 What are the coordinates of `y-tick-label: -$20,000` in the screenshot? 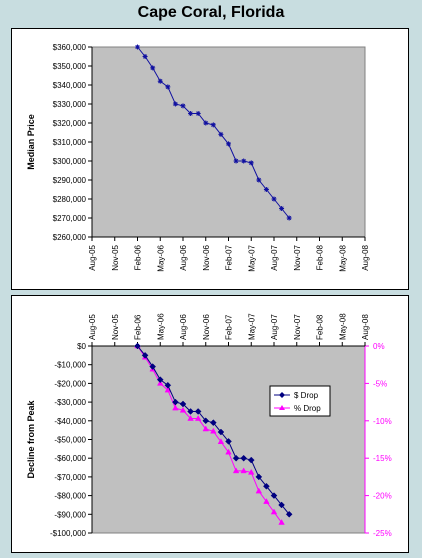 It's located at (70, 383).